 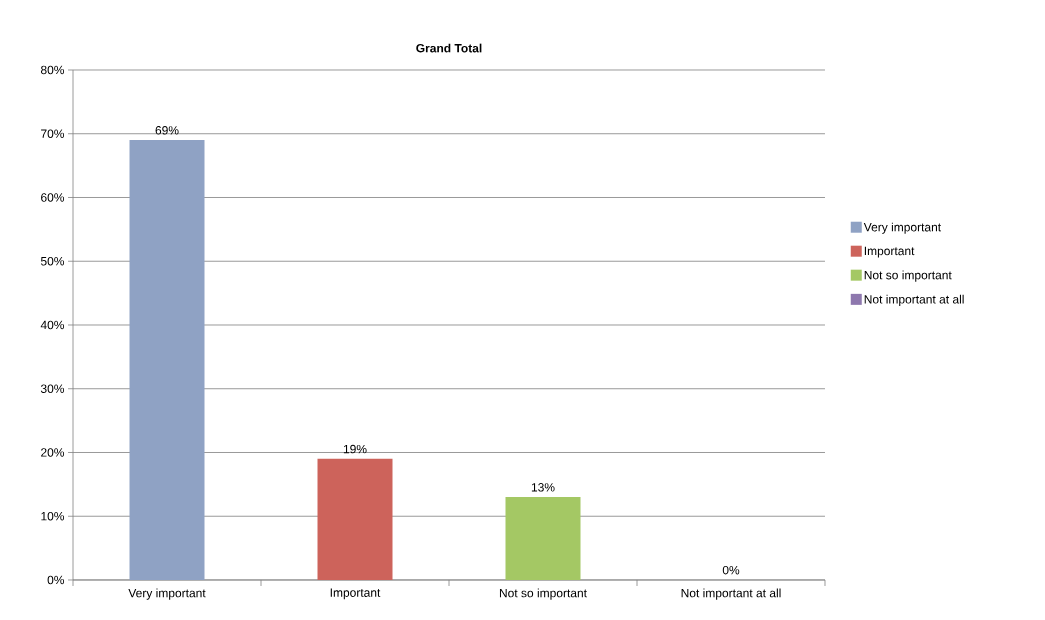 What do you see at coordinates (355, 594) in the screenshot?
I see `x-tick-label: Important` at bounding box center [355, 594].